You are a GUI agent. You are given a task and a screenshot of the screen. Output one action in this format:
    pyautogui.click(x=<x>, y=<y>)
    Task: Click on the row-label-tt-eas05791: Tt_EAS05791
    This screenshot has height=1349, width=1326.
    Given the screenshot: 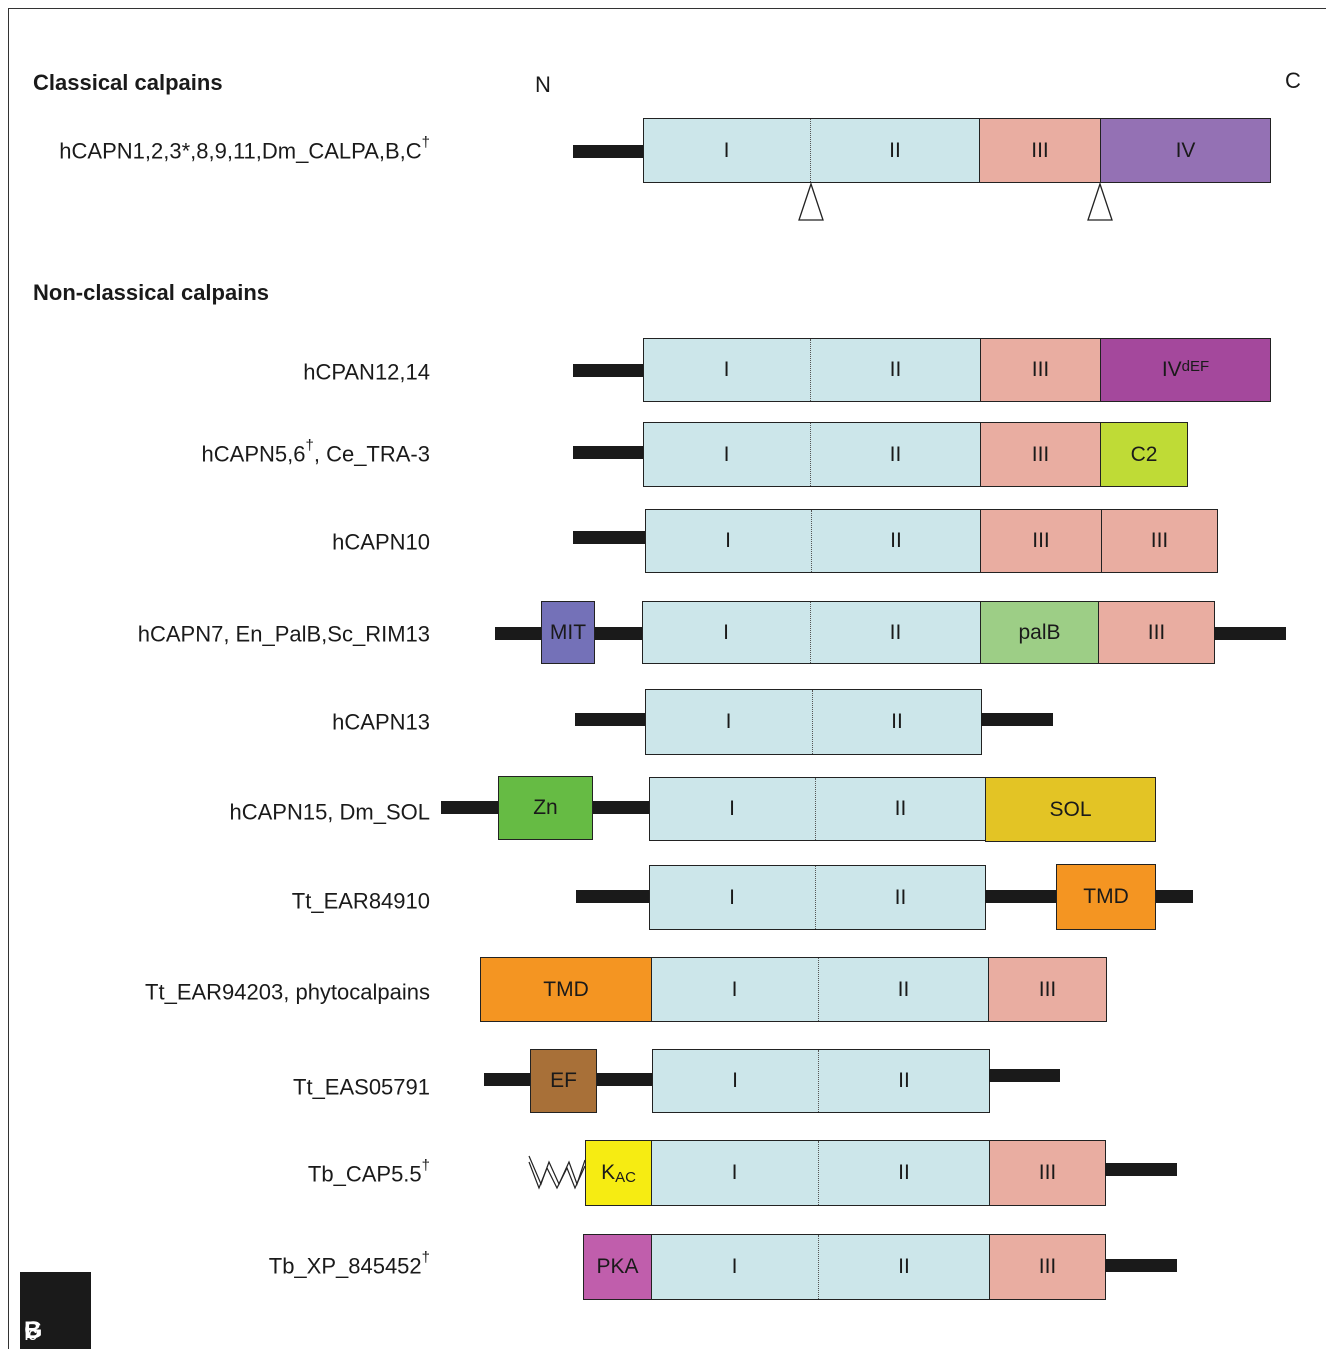 What is the action you would take?
    pyautogui.click(x=361, y=1087)
    